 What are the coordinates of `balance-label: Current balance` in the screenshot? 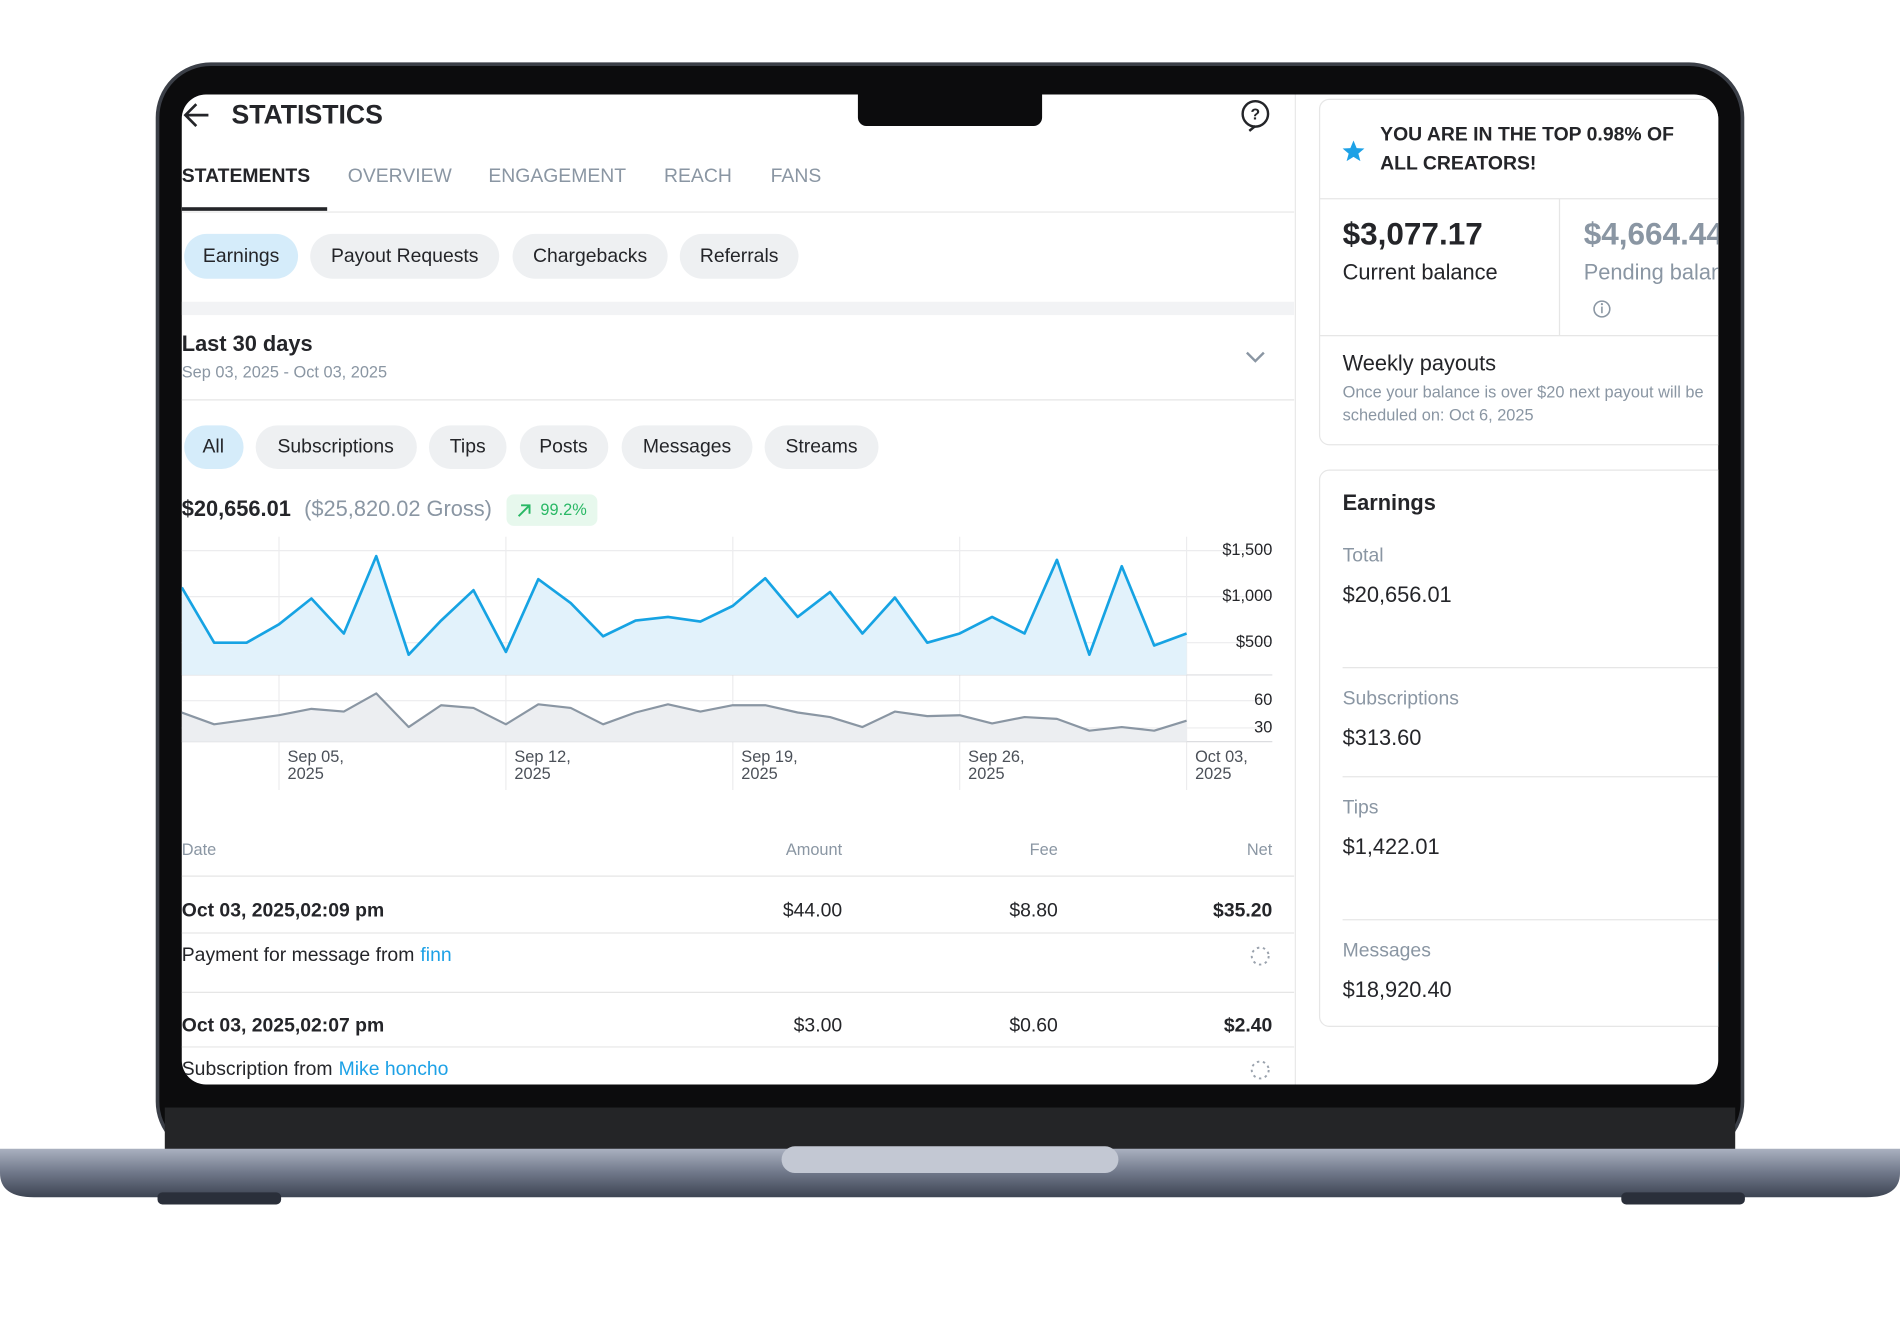 It's located at (1420, 272).